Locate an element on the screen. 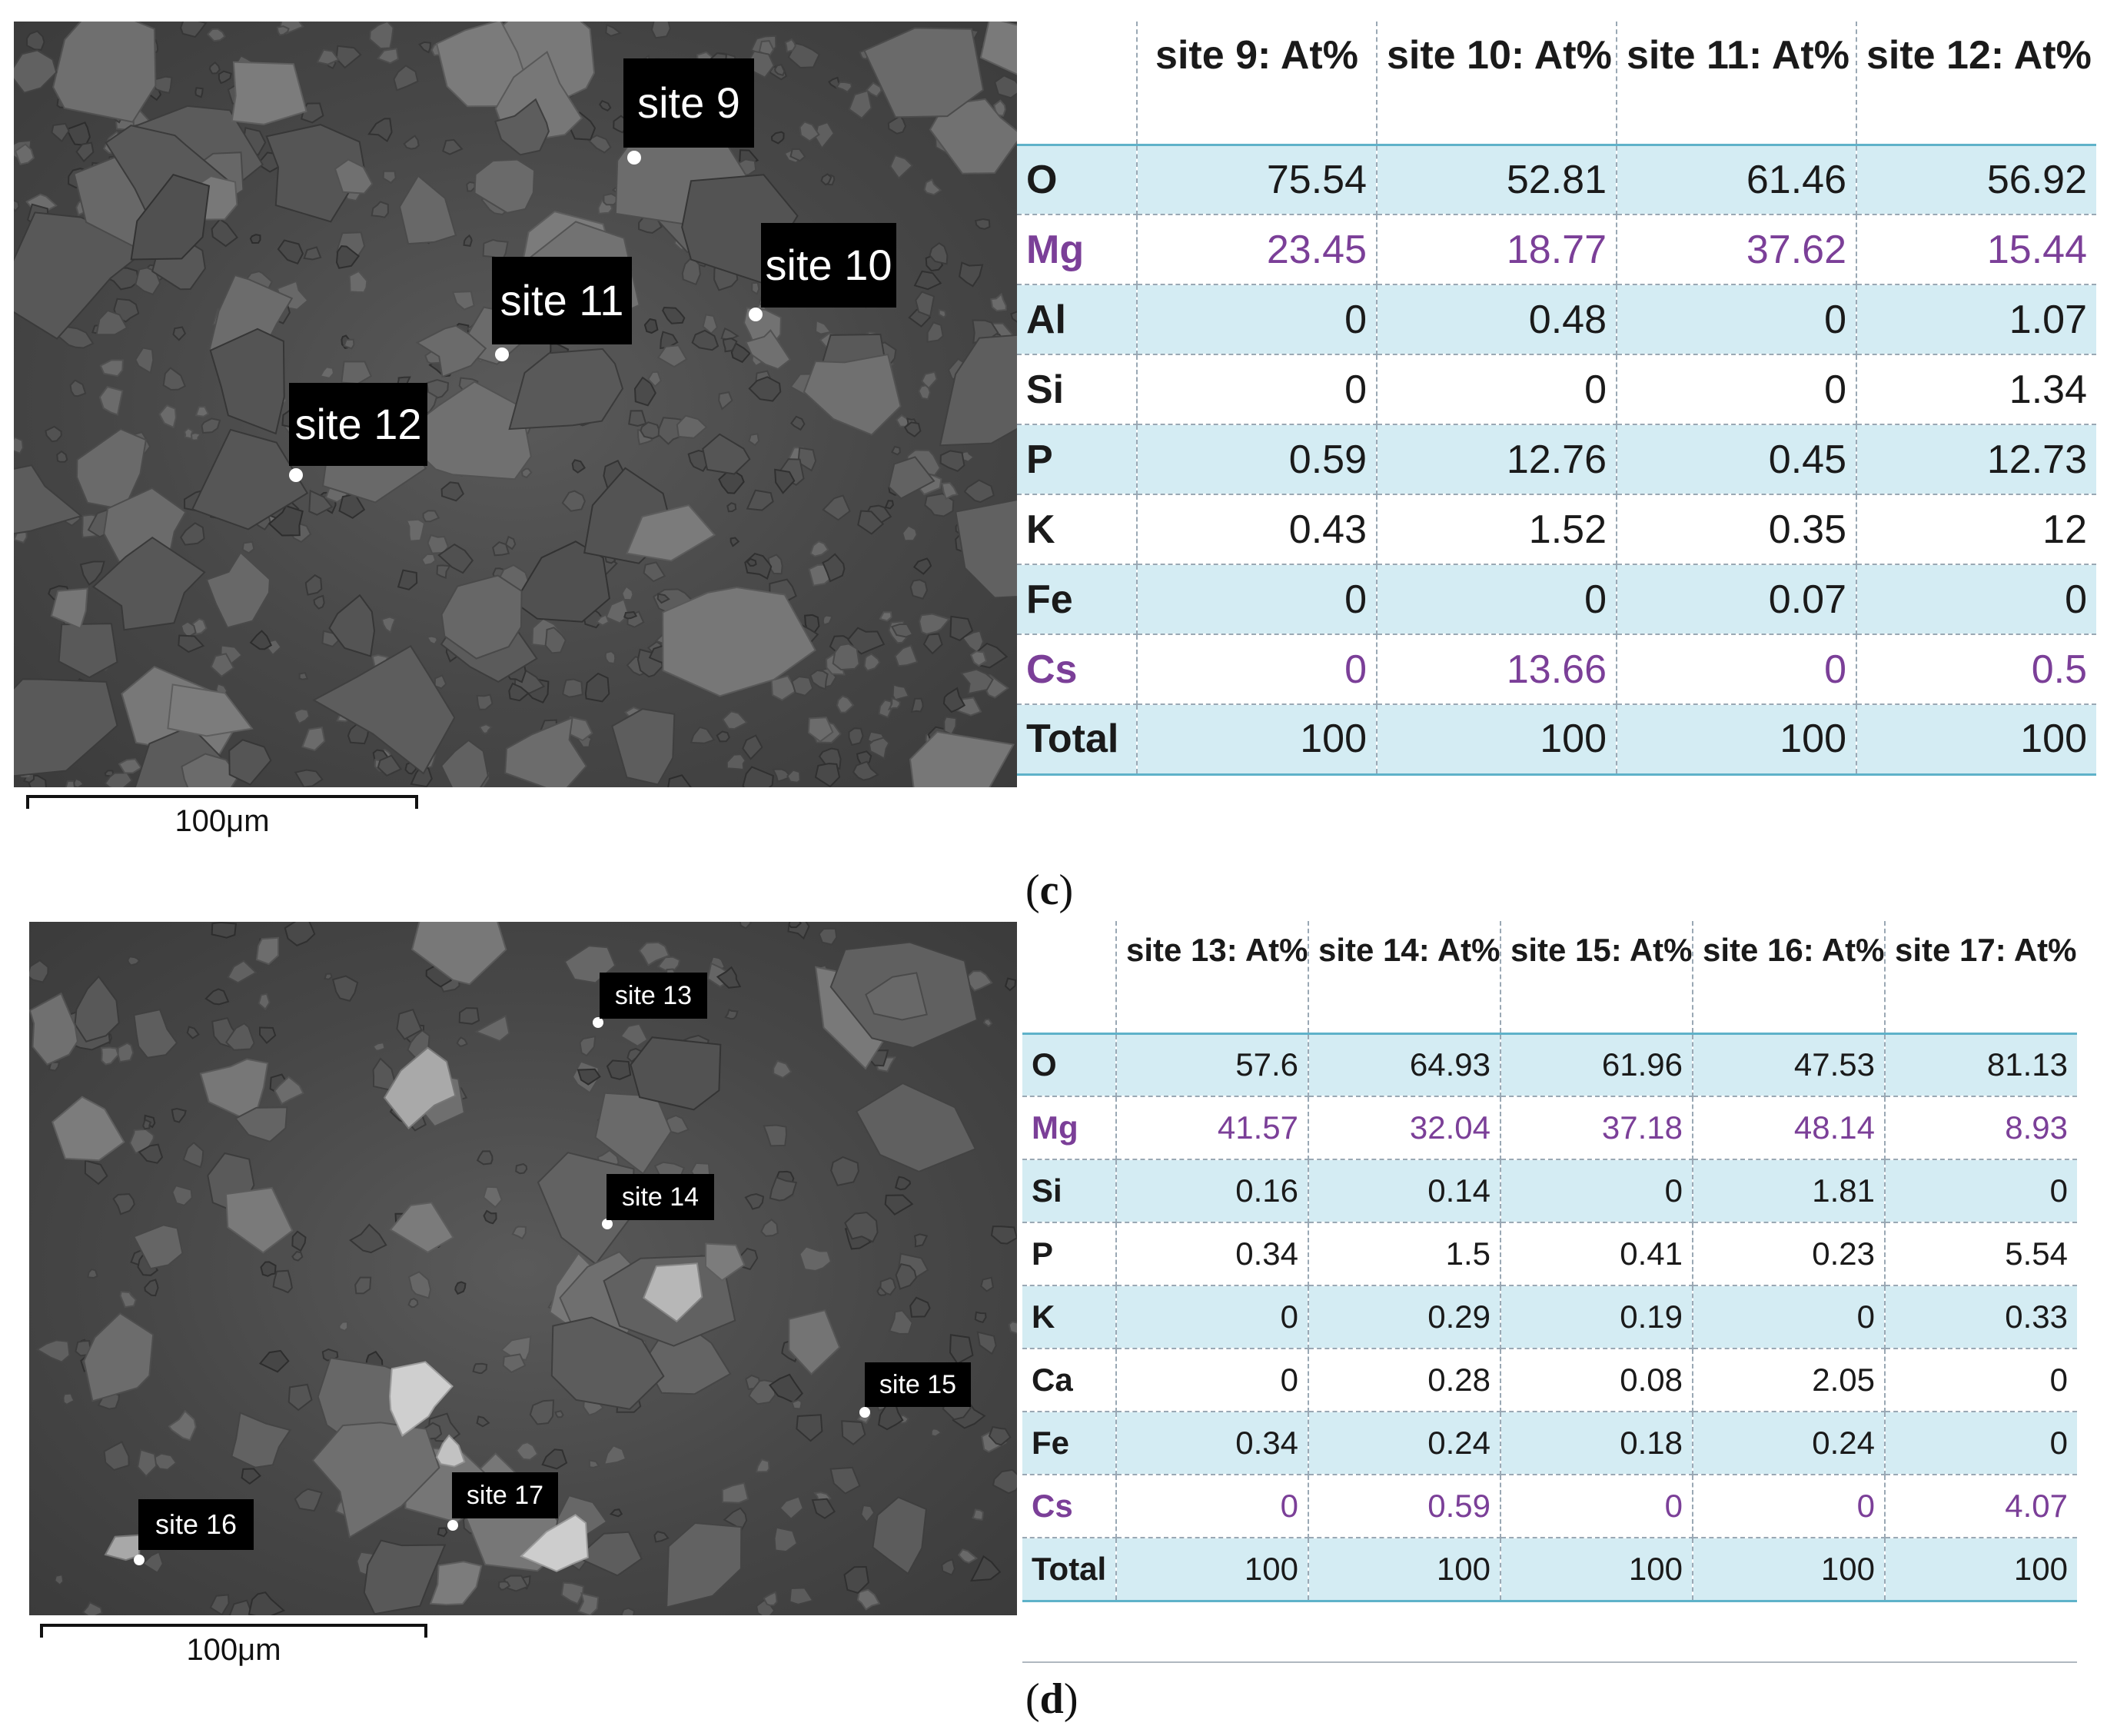 The image size is (2107, 1736). site-12-marker is located at coordinates (296, 475).